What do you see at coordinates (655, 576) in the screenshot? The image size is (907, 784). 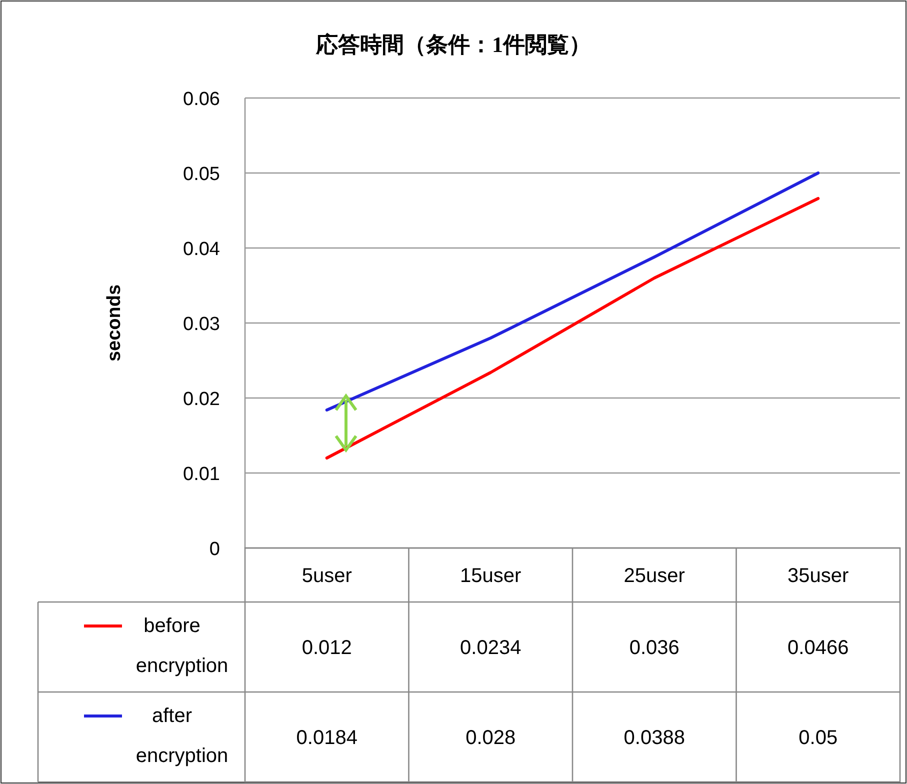 I see `x-tick-label: 25user` at bounding box center [655, 576].